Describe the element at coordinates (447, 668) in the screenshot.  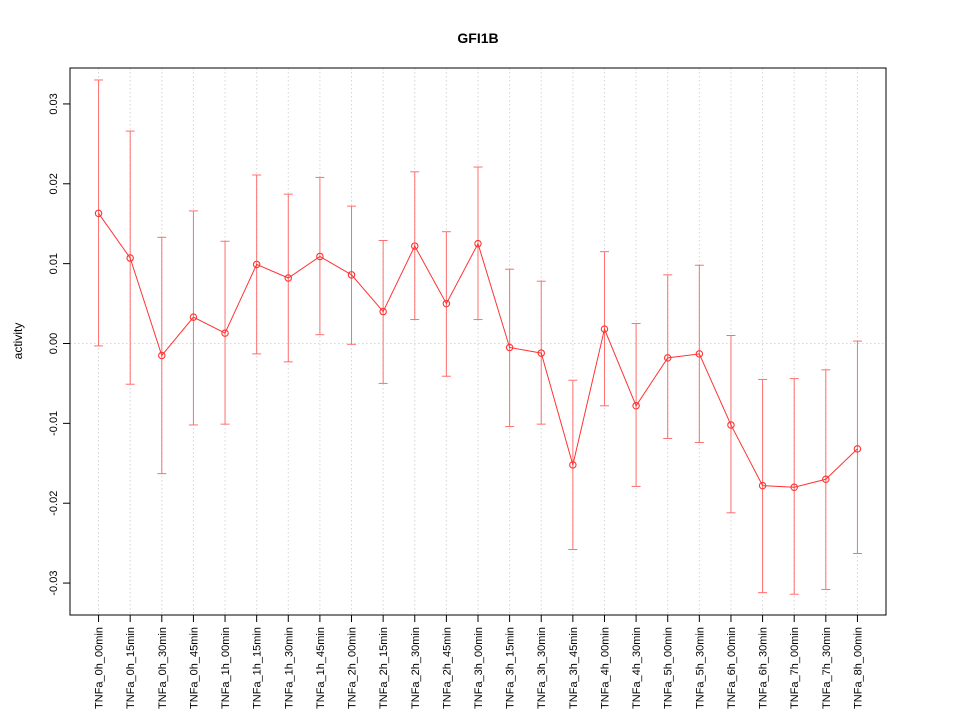
I see `x-tick-label: TNFa_2h_45min` at that location.